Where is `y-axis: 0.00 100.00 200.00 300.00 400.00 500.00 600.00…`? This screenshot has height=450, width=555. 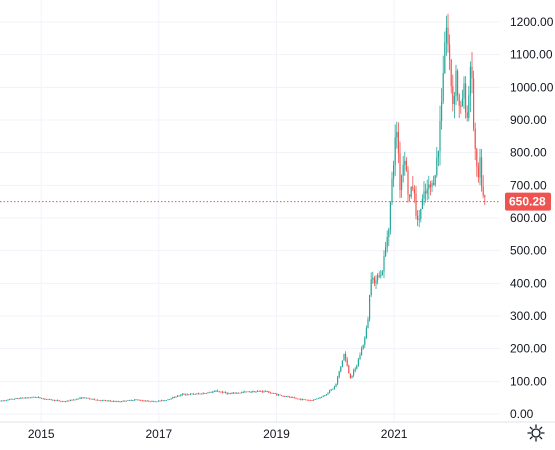 y-axis: 0.00 100.00 200.00 300.00 400.00 500.00 600.00… is located at coordinates (532, 218).